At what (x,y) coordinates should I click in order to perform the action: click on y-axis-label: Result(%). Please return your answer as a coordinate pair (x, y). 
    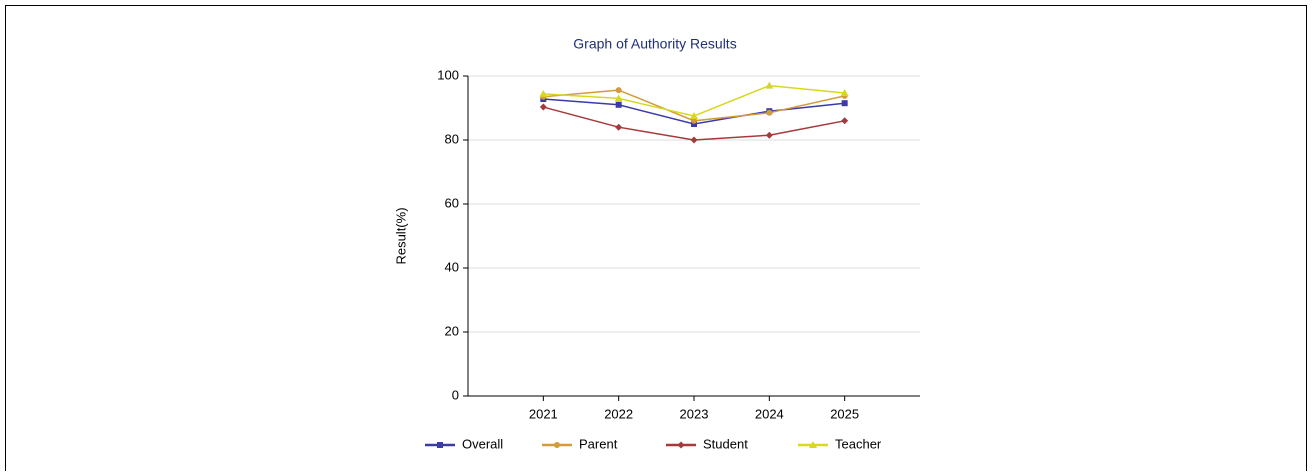
    Looking at the image, I should click on (400, 235).